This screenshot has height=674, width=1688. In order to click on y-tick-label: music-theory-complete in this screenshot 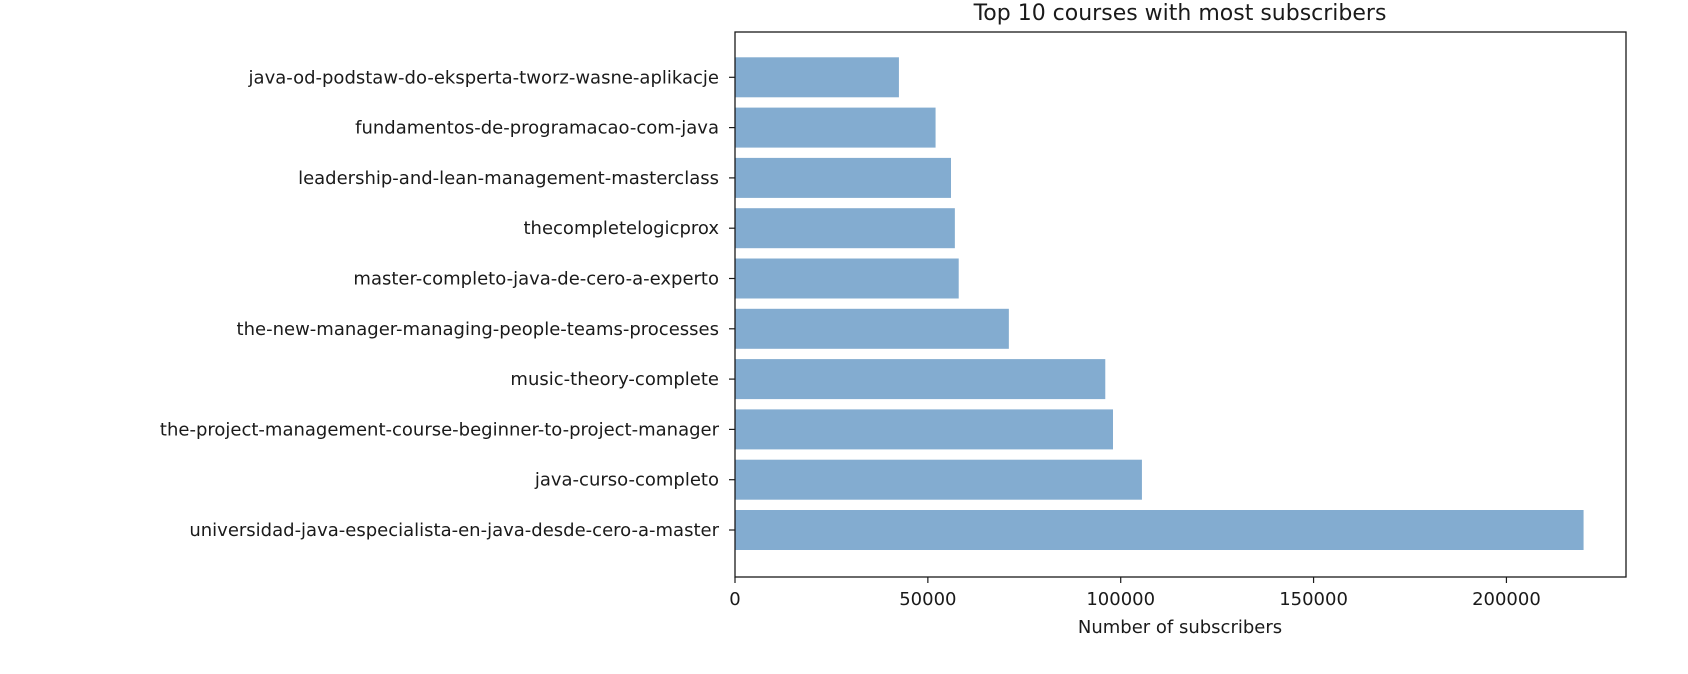, I will do `click(614, 379)`.